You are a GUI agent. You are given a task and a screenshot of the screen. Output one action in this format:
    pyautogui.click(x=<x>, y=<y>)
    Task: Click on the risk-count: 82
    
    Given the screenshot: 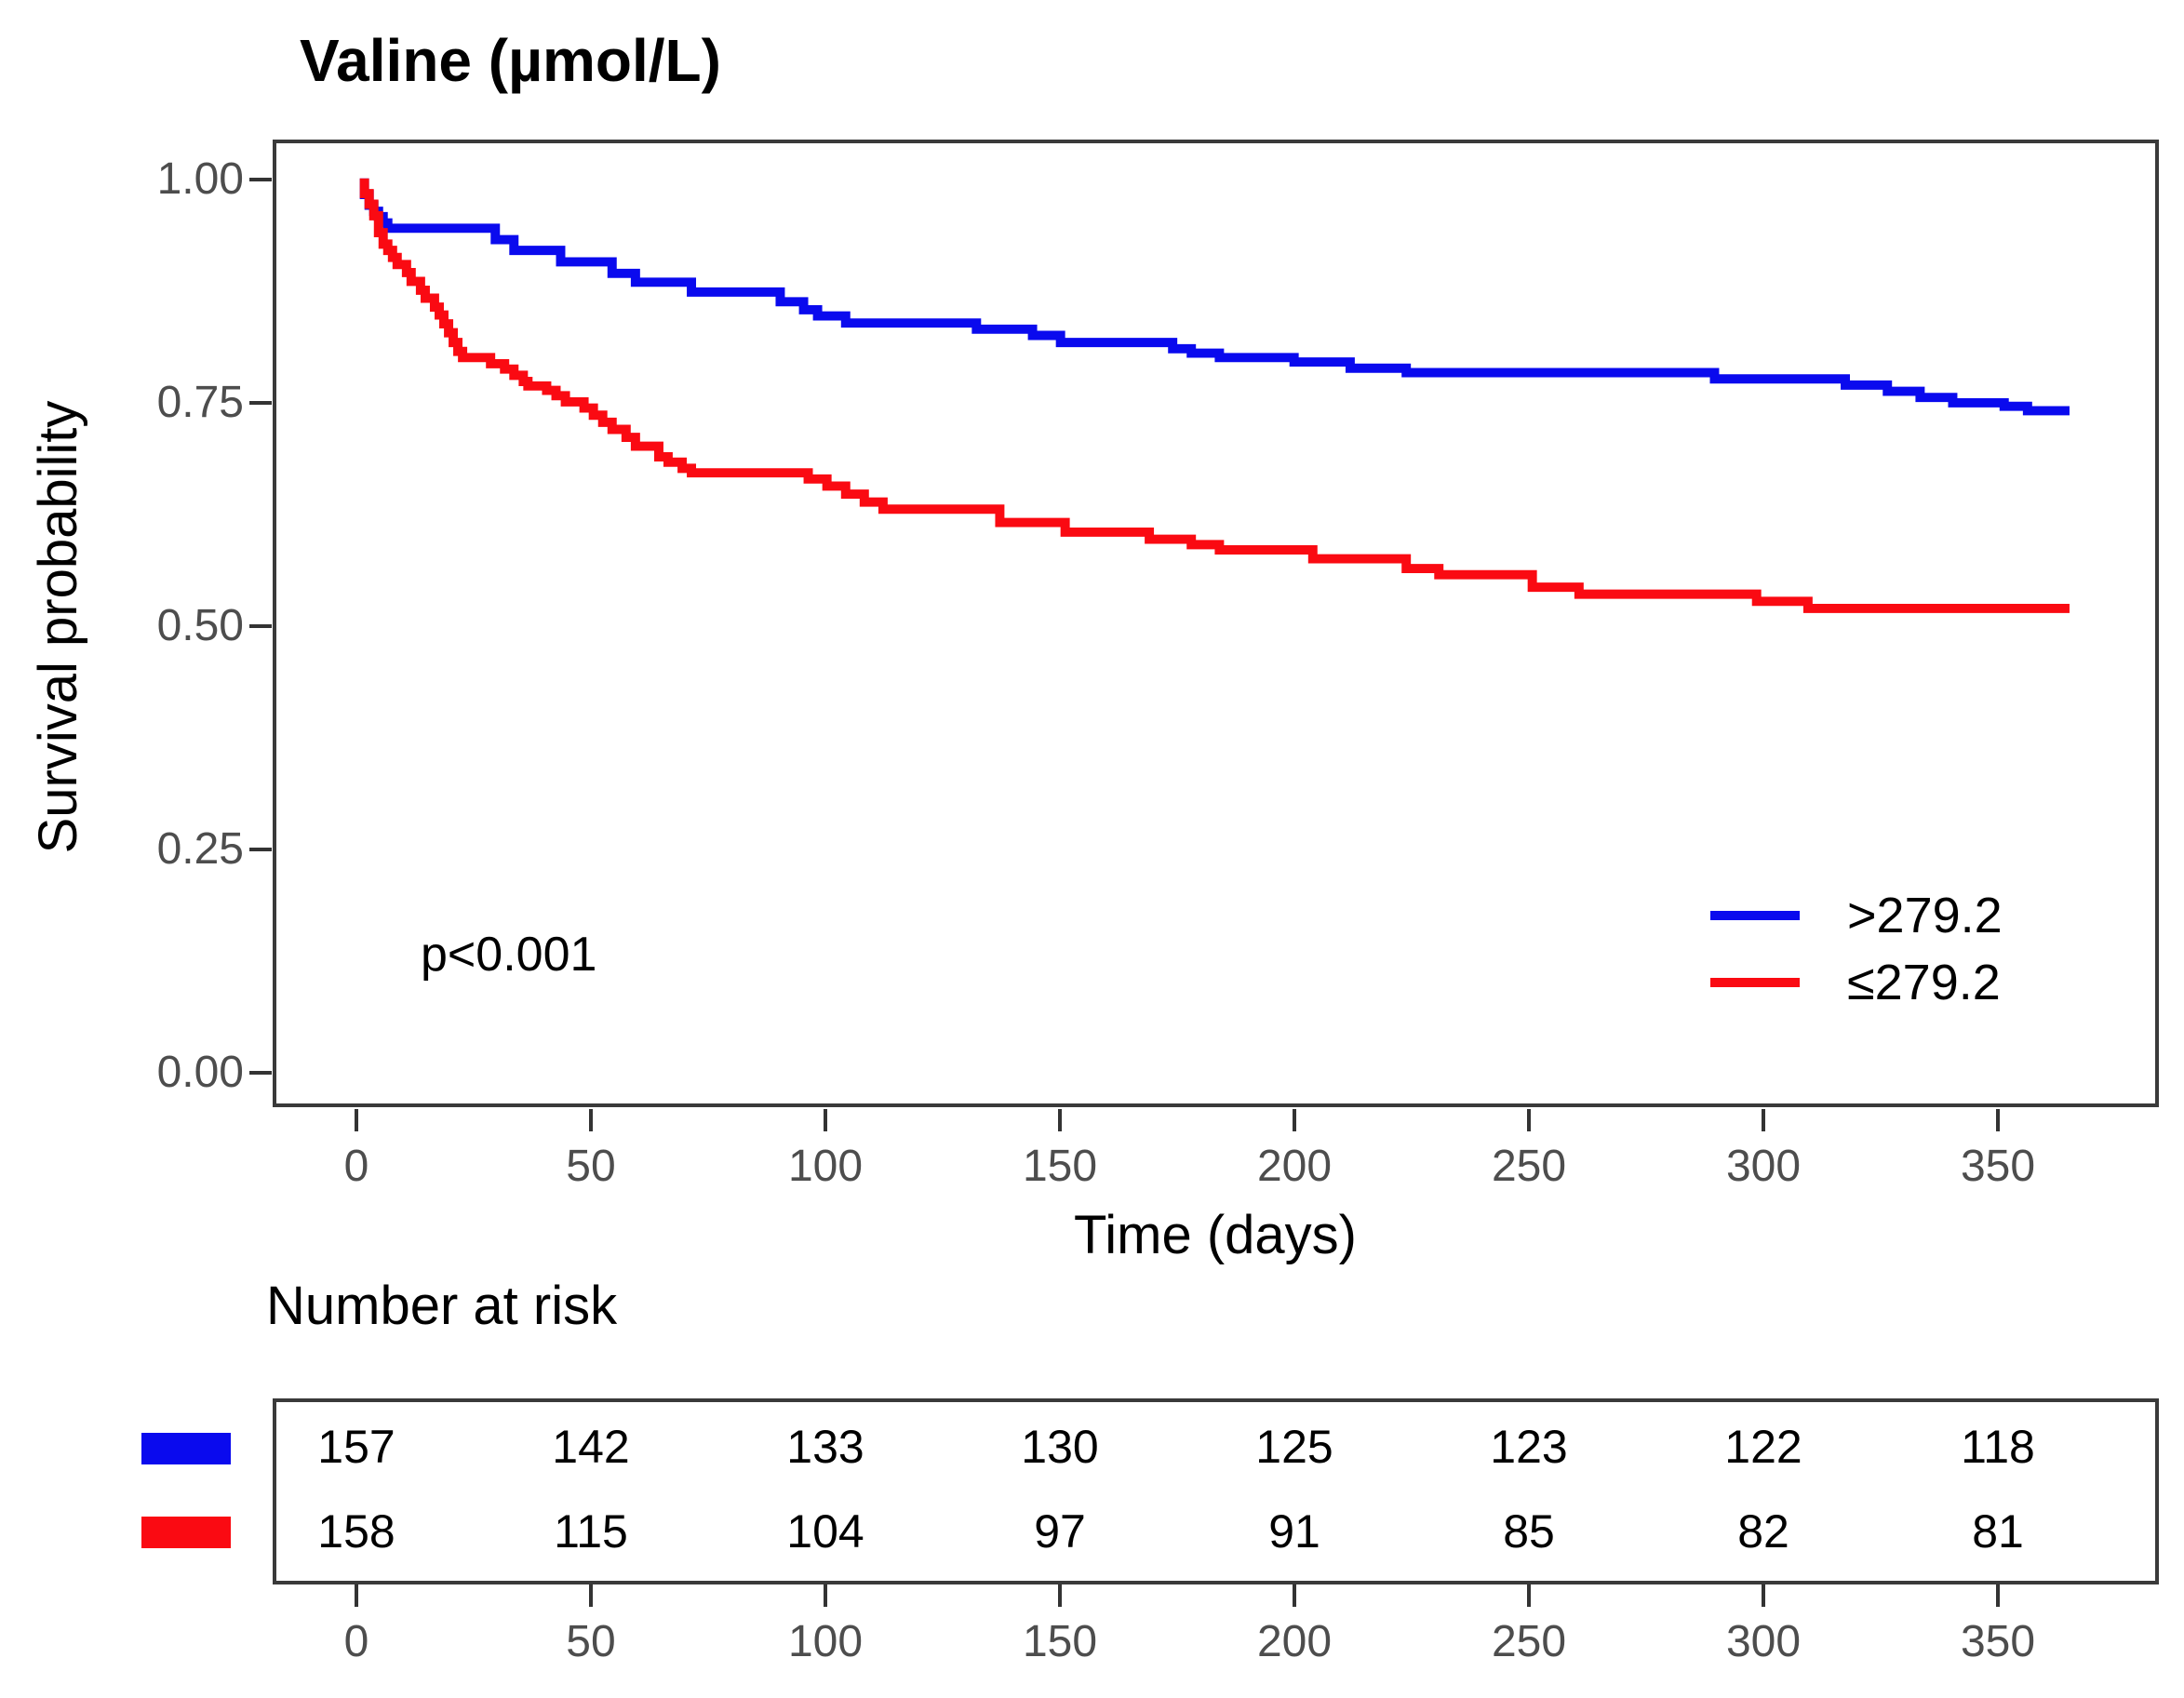 What is the action you would take?
    pyautogui.click(x=1763, y=1531)
    